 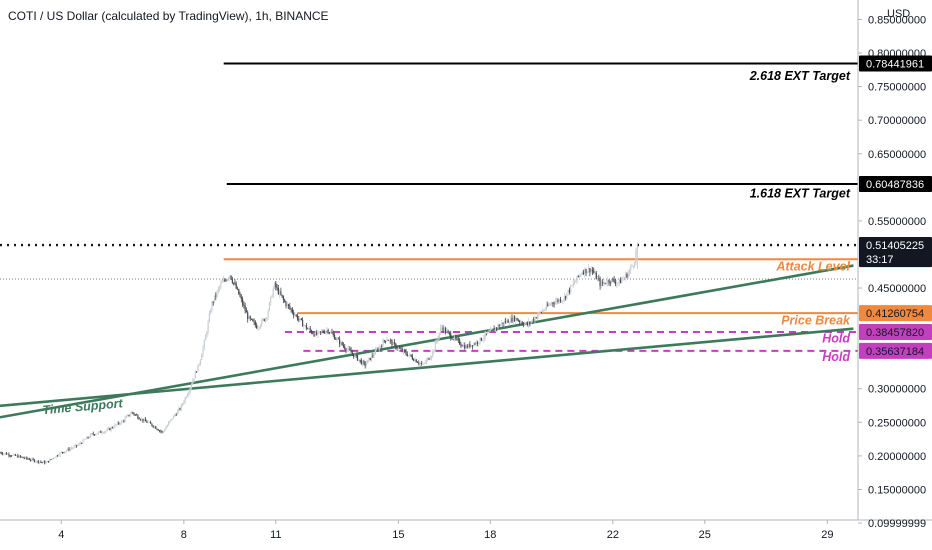 What do you see at coordinates (897, 88) in the screenshot?
I see `y-tick-label: 0.75000000` at bounding box center [897, 88].